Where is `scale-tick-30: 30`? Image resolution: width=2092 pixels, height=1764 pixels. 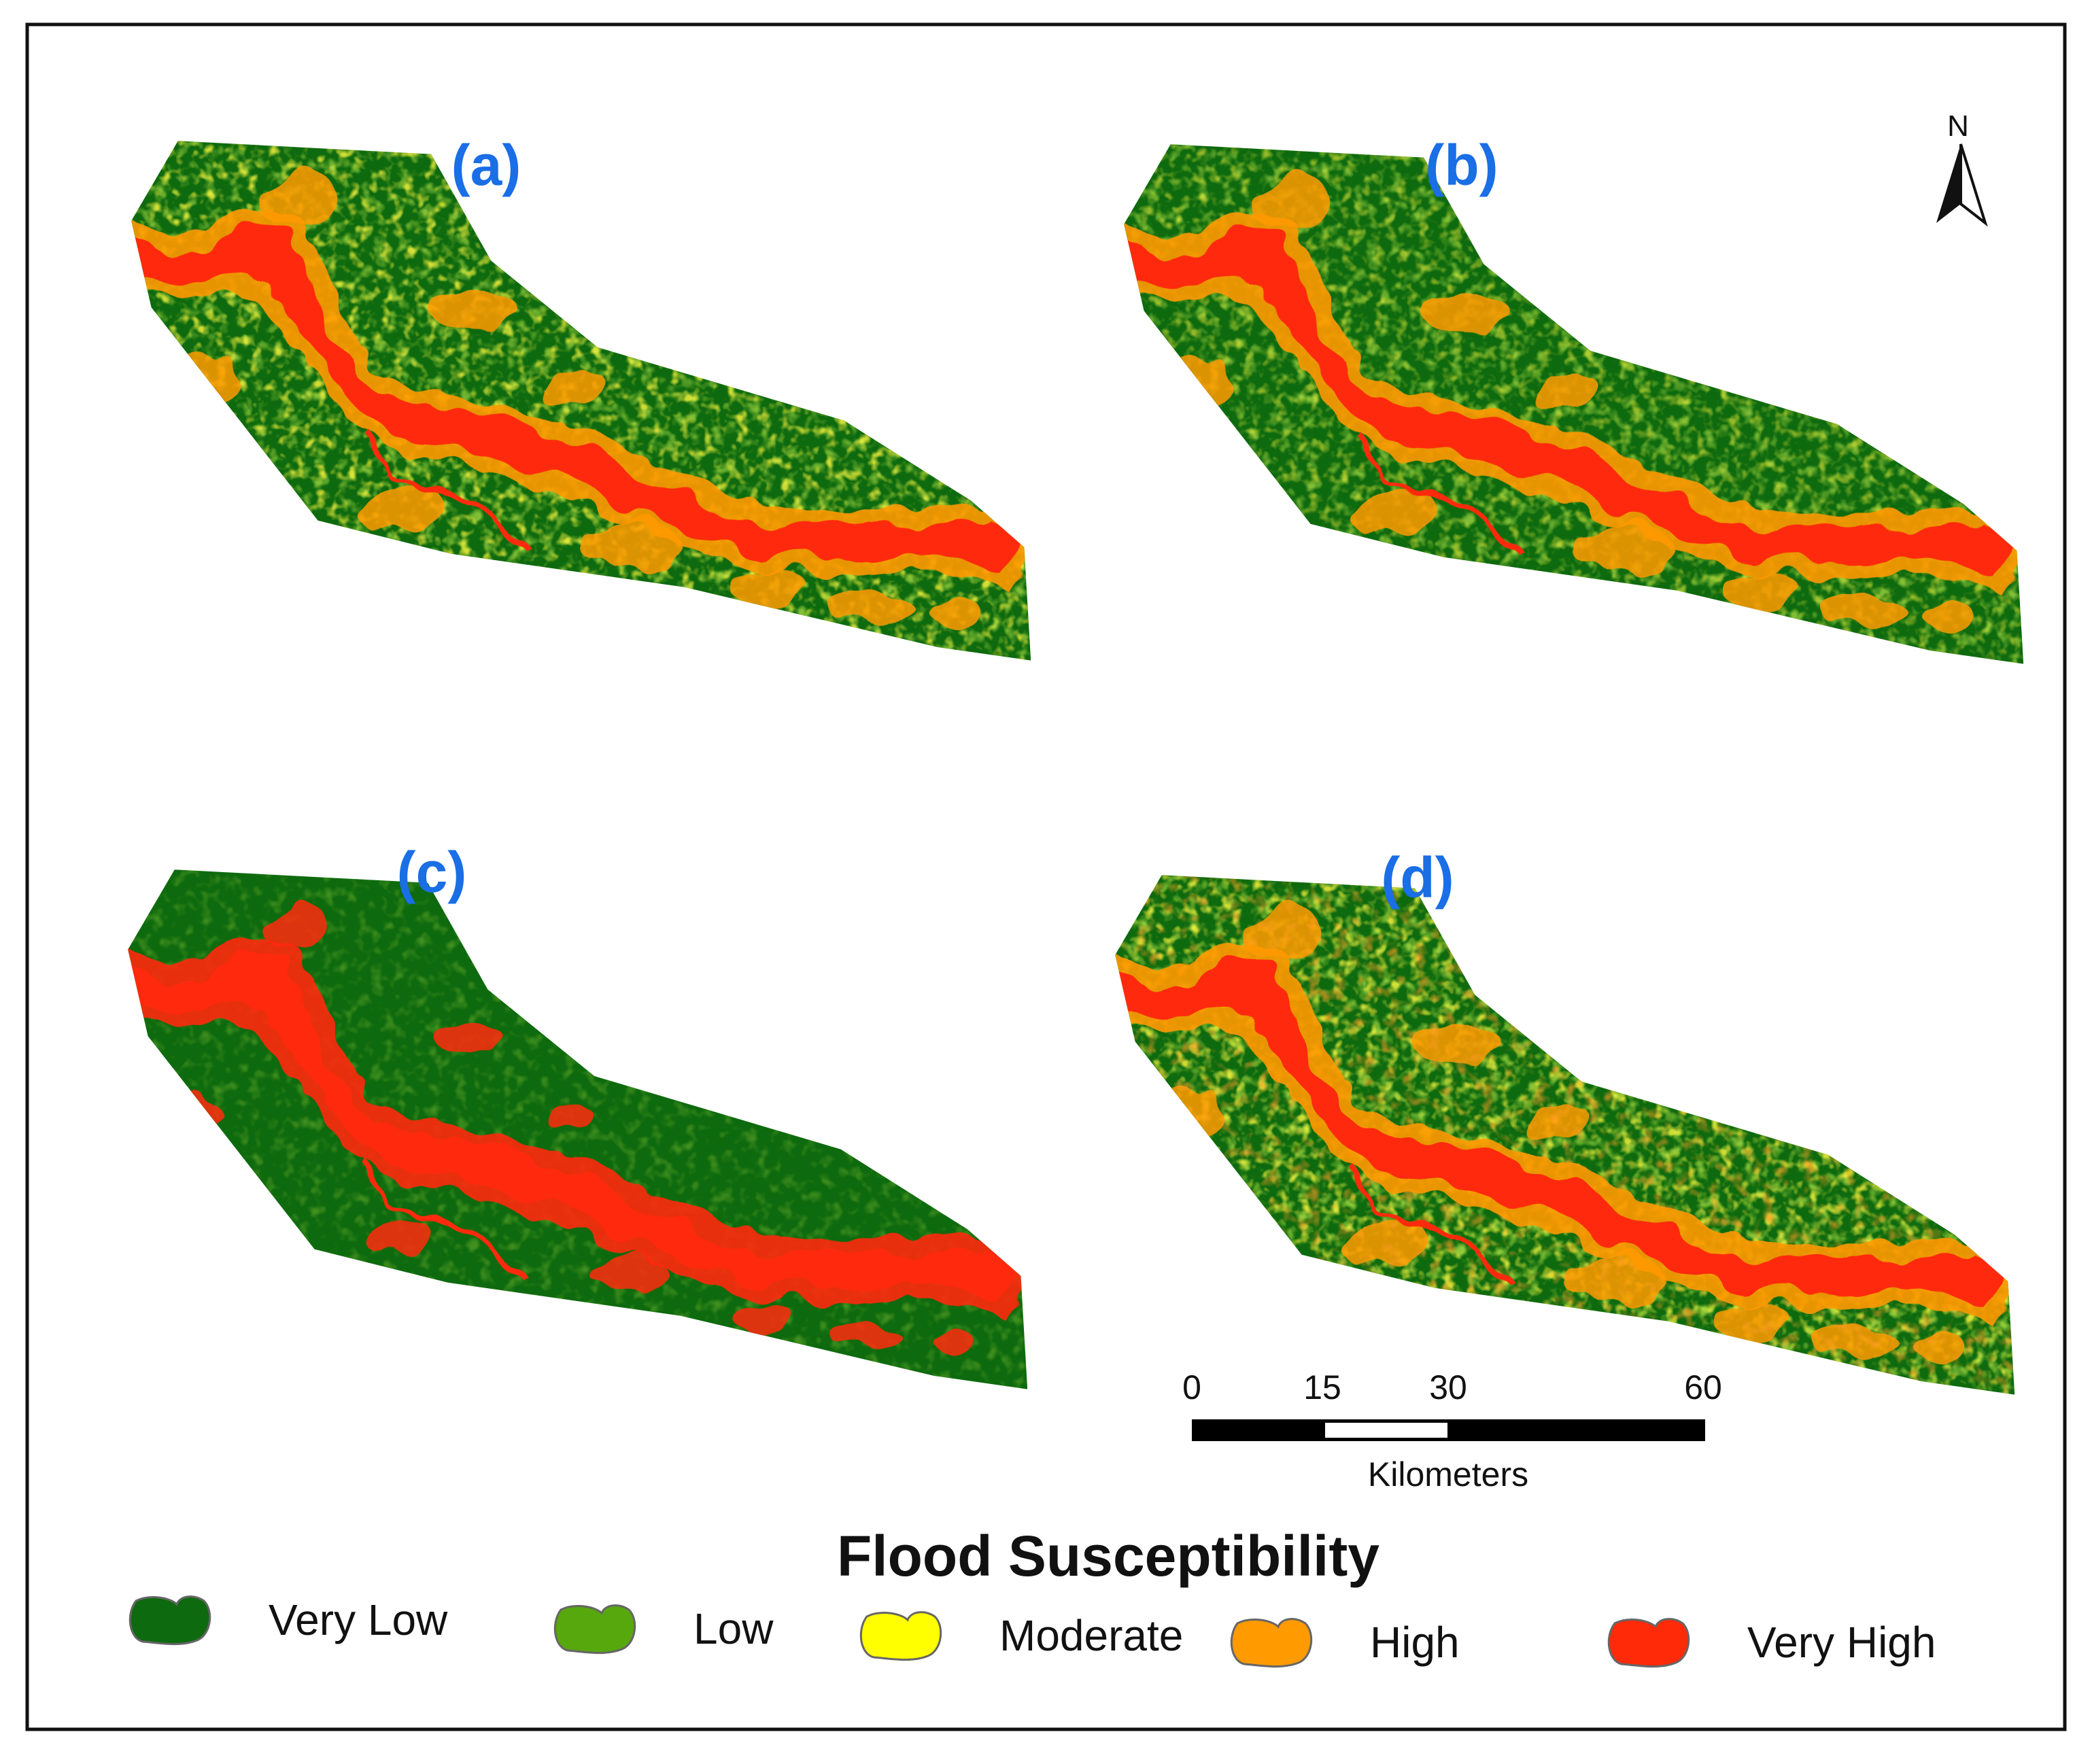
scale-tick-30: 30 is located at coordinates (1448, 1387).